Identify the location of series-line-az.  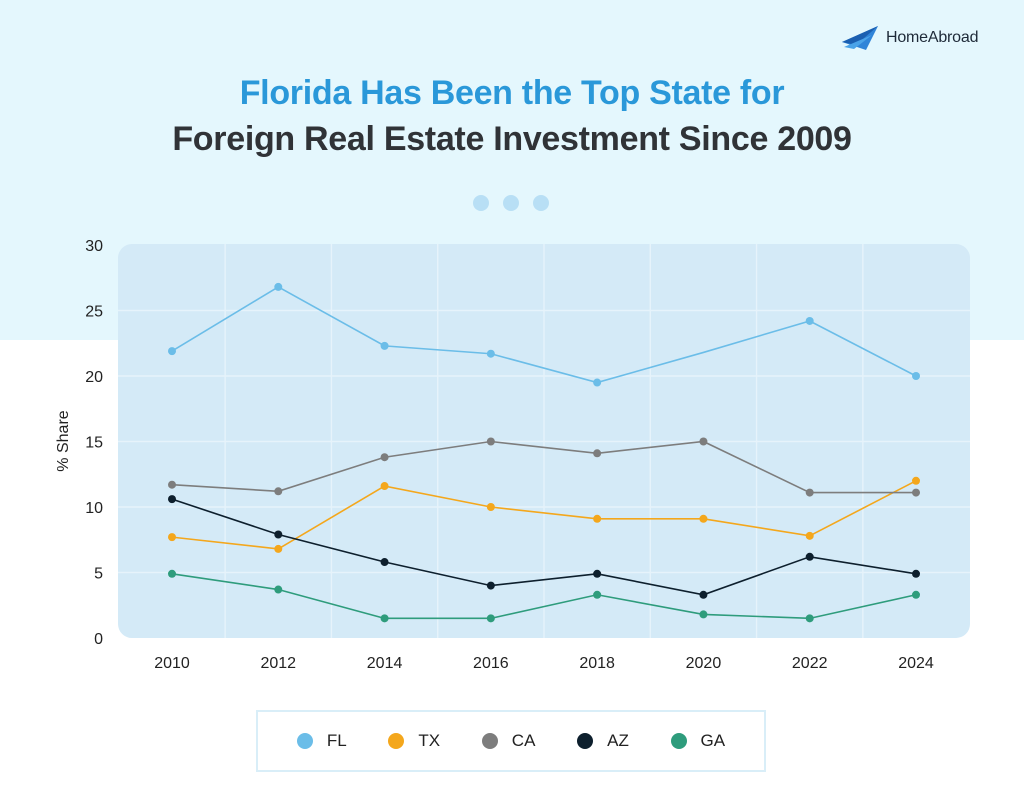
(544, 547).